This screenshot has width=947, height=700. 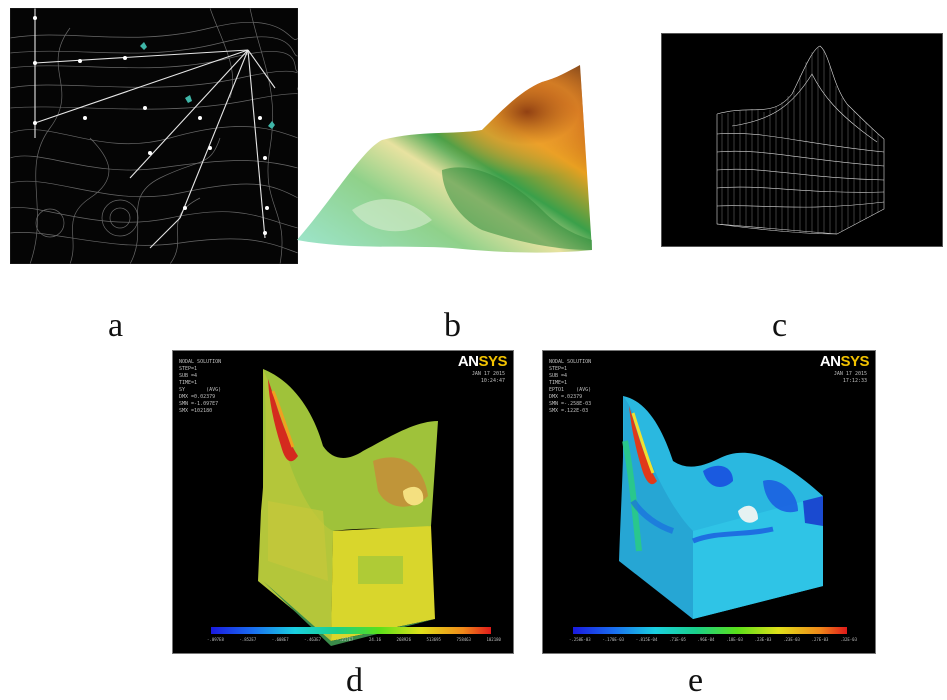 I want to click on panel-d-colorbar-label: -.463E7, so click(x=313, y=639).